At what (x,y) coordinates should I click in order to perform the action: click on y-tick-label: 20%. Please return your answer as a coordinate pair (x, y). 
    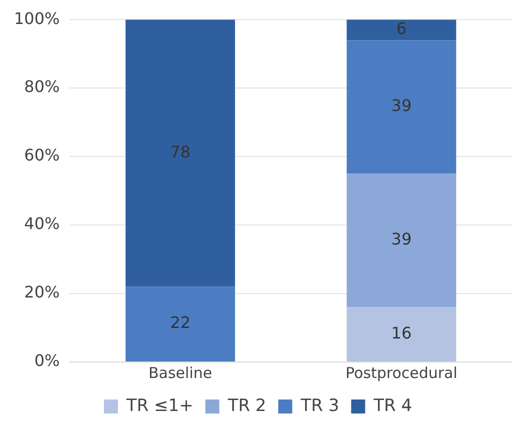
    Looking at the image, I should click on (42, 292).